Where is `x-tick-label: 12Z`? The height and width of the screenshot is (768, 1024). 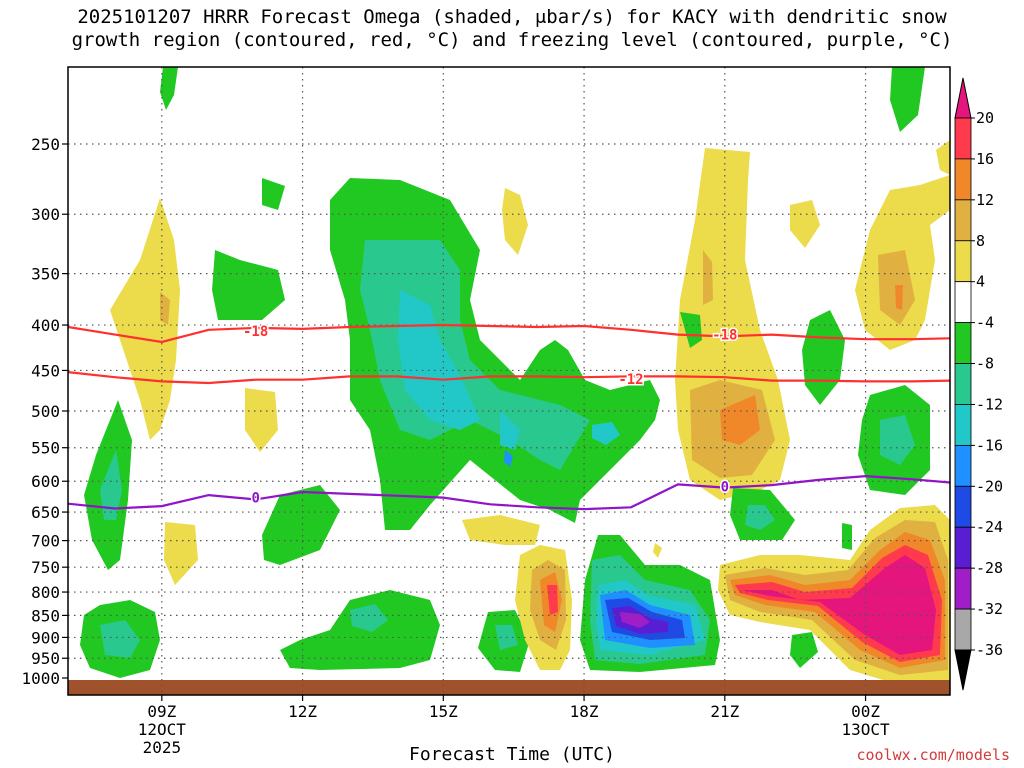 x-tick-label: 12Z is located at coordinates (302, 711).